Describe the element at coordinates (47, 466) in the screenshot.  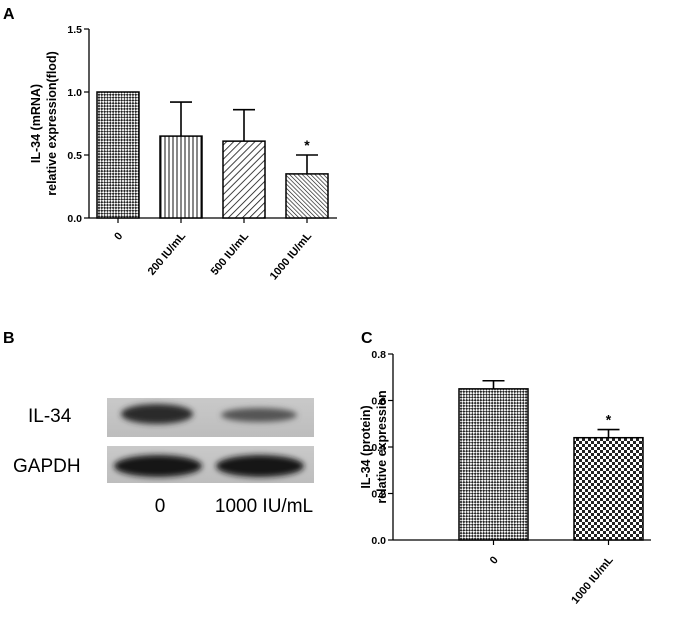
I see `blot-row-label-gapdh: GAPDH` at that location.